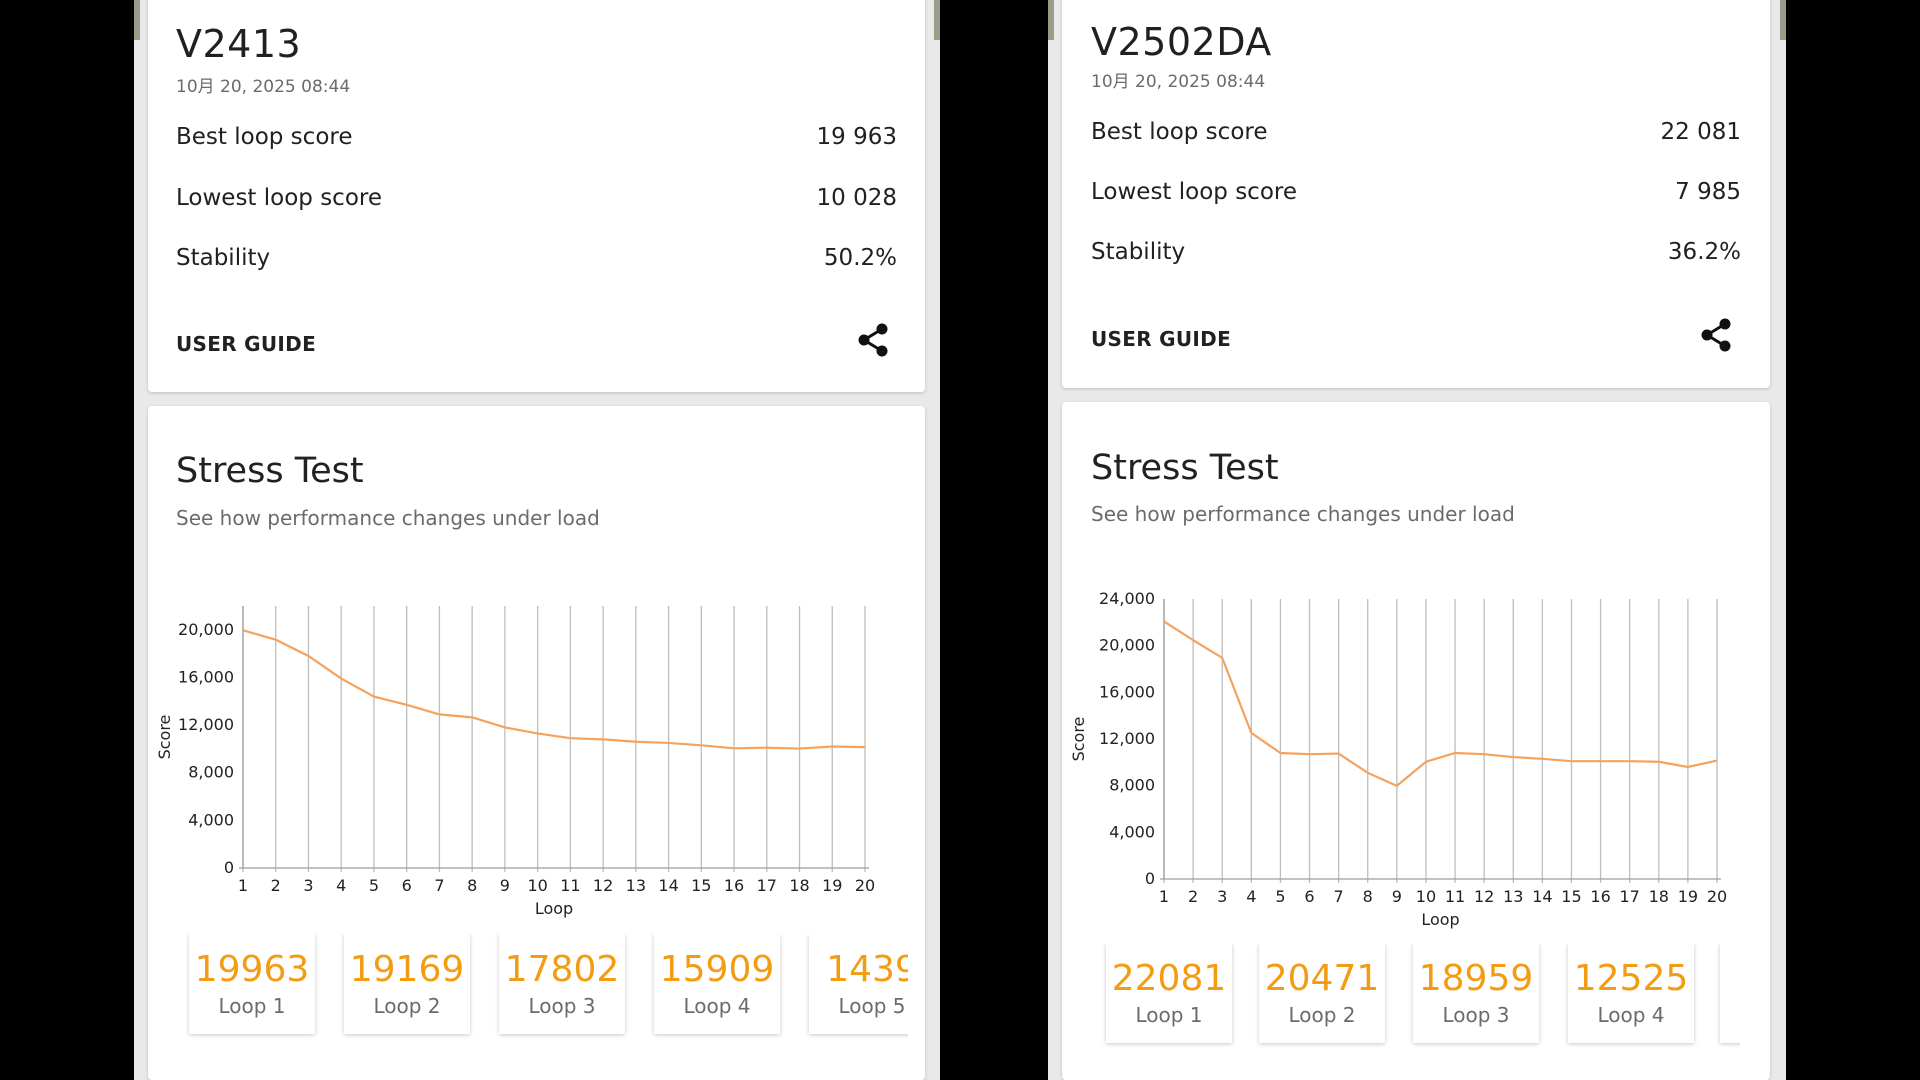 The height and width of the screenshot is (1080, 1920). What do you see at coordinates (1571, 896) in the screenshot?
I see `x-tick-label: 15` at bounding box center [1571, 896].